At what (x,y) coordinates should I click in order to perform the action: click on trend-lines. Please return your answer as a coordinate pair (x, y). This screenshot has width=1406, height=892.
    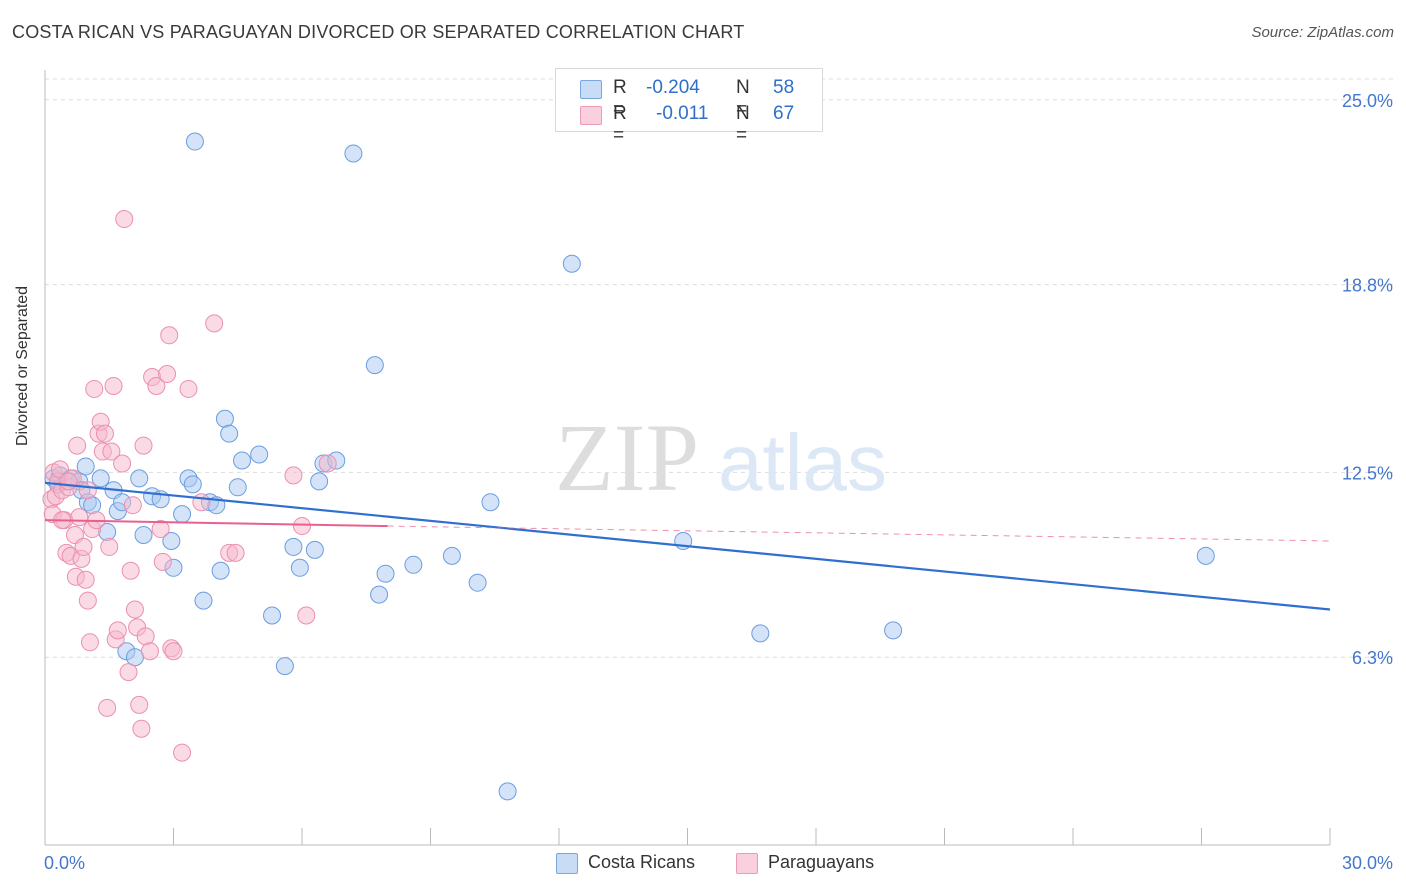
    Looking at the image, I should click on (687, 546).